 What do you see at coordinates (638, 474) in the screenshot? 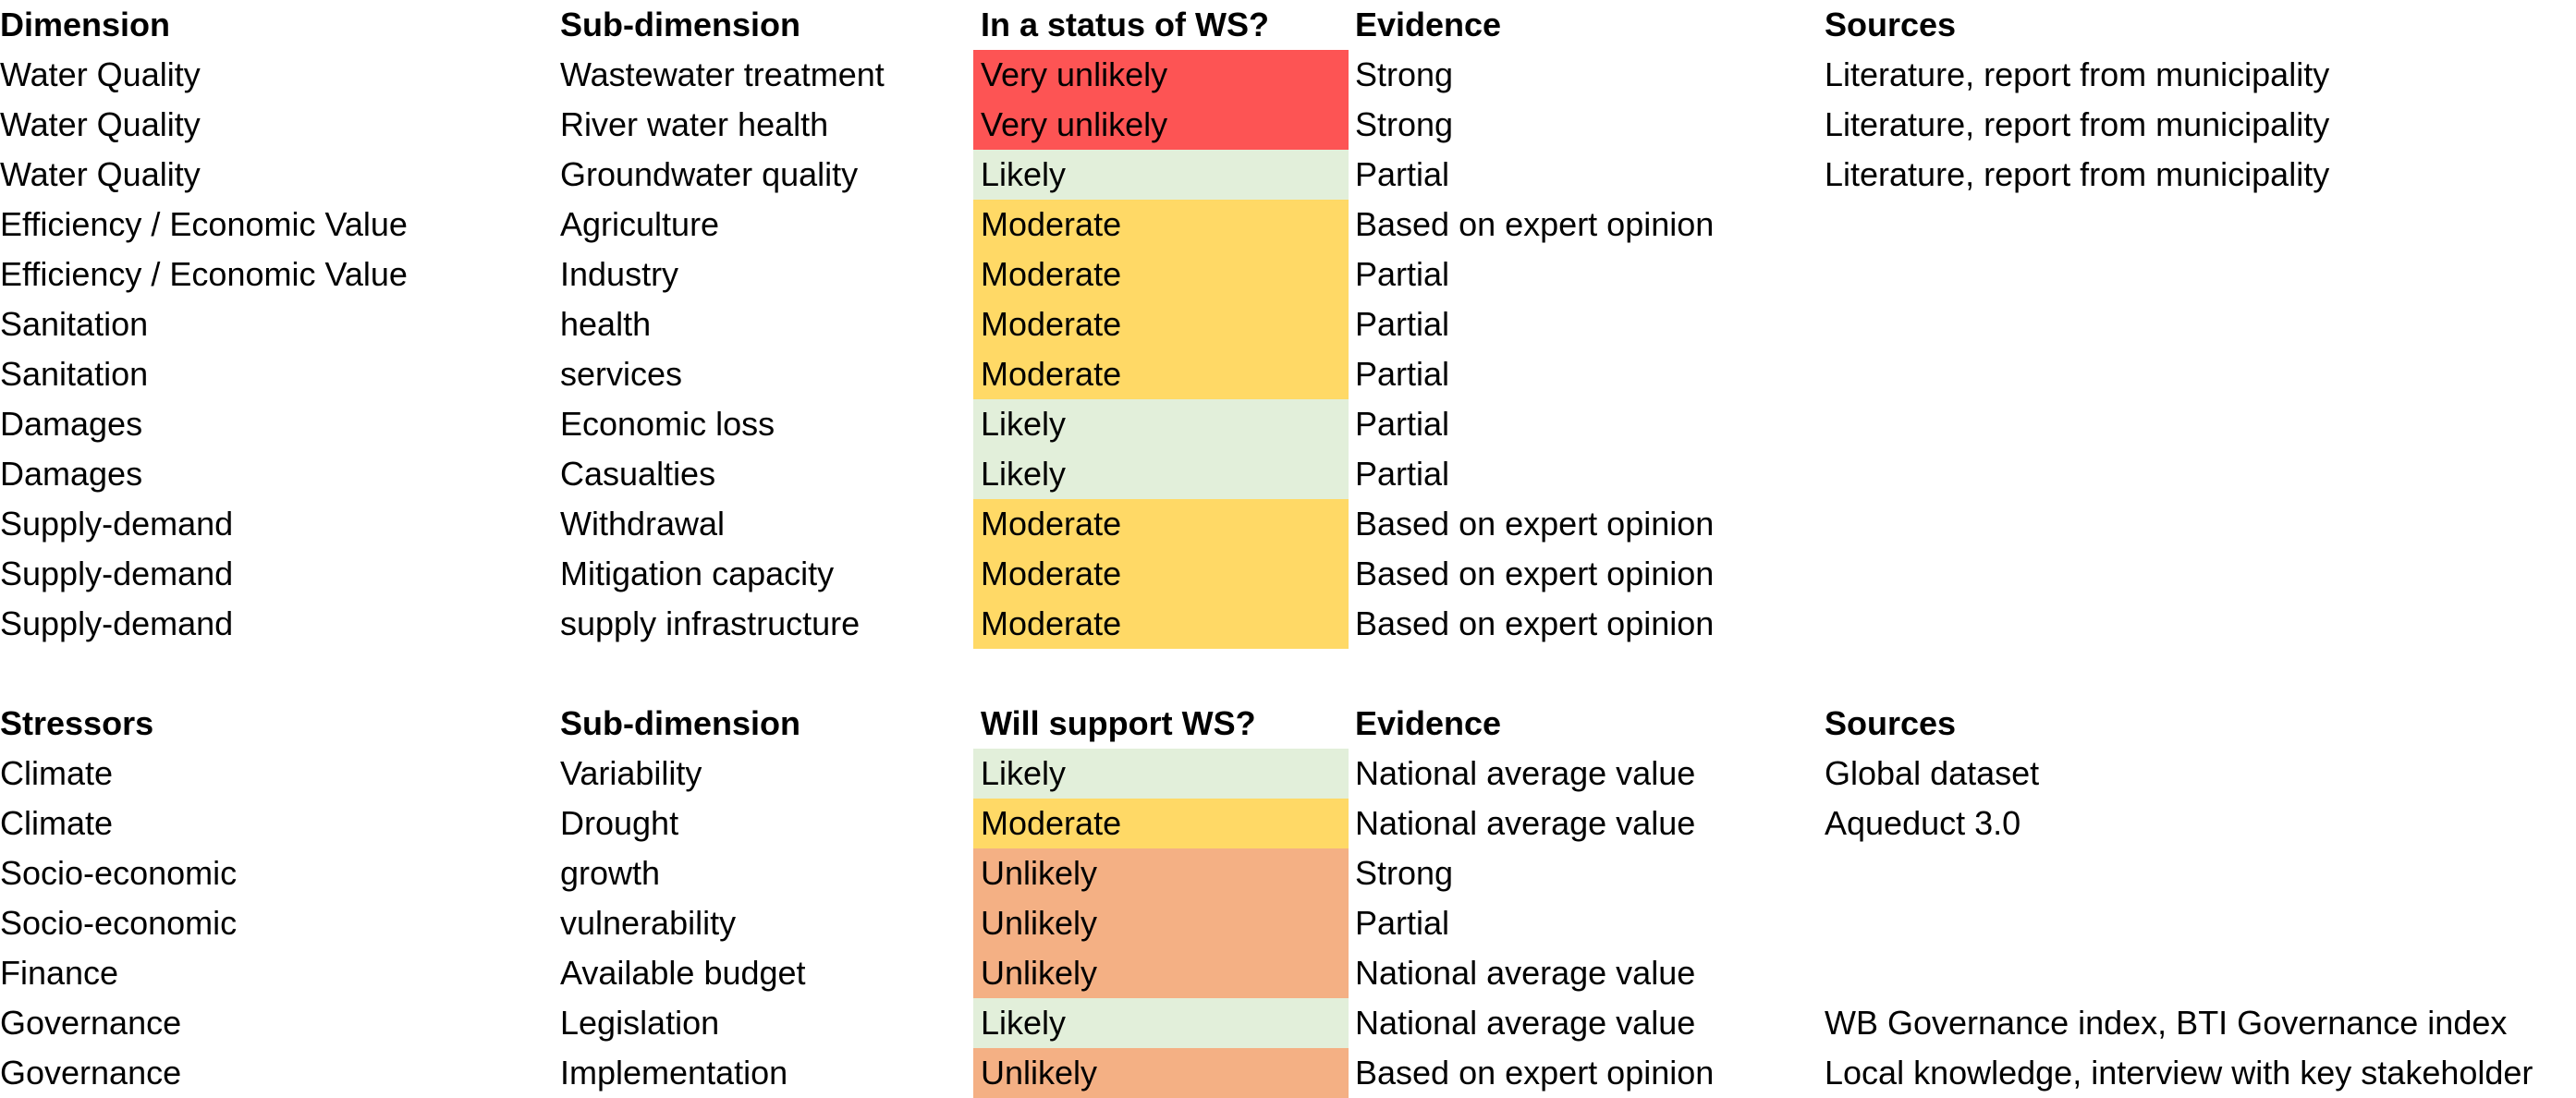
I see `sub-dimension-cell: Casualties` at bounding box center [638, 474].